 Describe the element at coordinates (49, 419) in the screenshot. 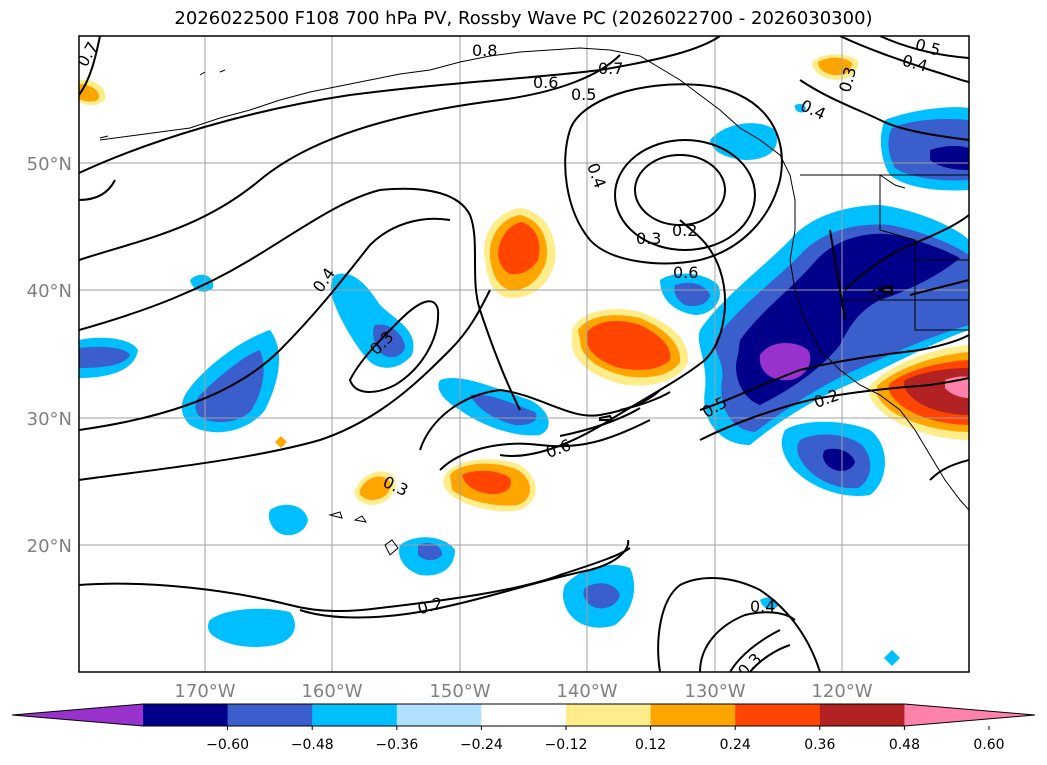

I see `lat-label: 30°N` at that location.